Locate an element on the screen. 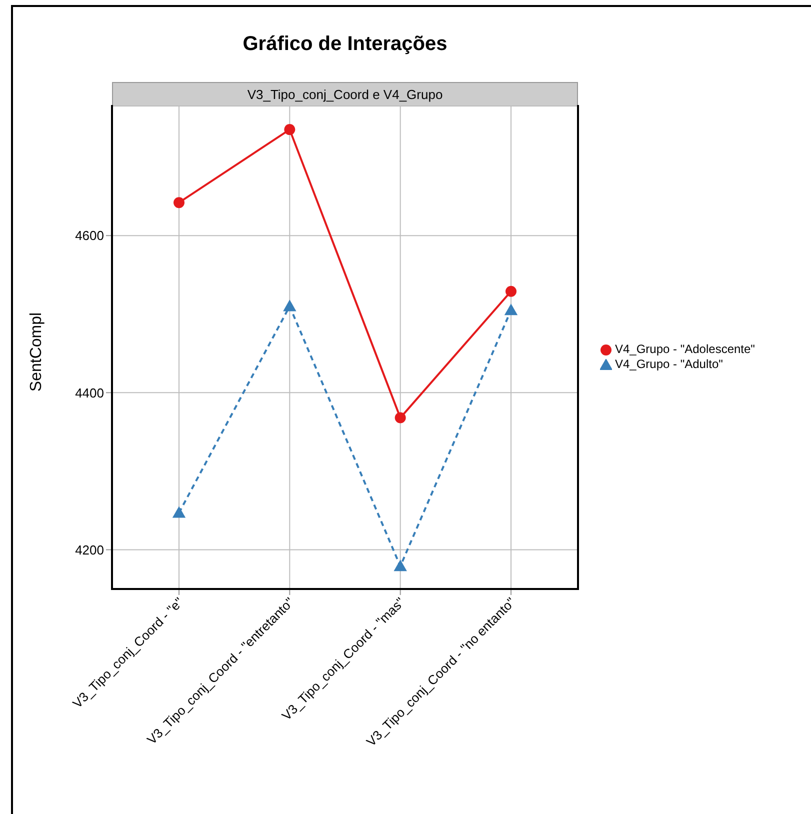 The height and width of the screenshot is (814, 811). y-tick-label: 4400 is located at coordinates (89, 392).